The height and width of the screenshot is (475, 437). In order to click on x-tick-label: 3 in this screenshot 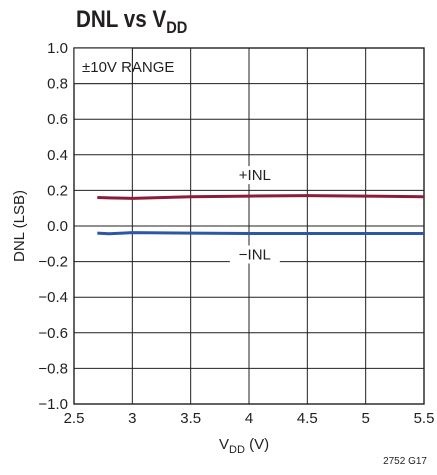, I will do `click(132, 418)`.